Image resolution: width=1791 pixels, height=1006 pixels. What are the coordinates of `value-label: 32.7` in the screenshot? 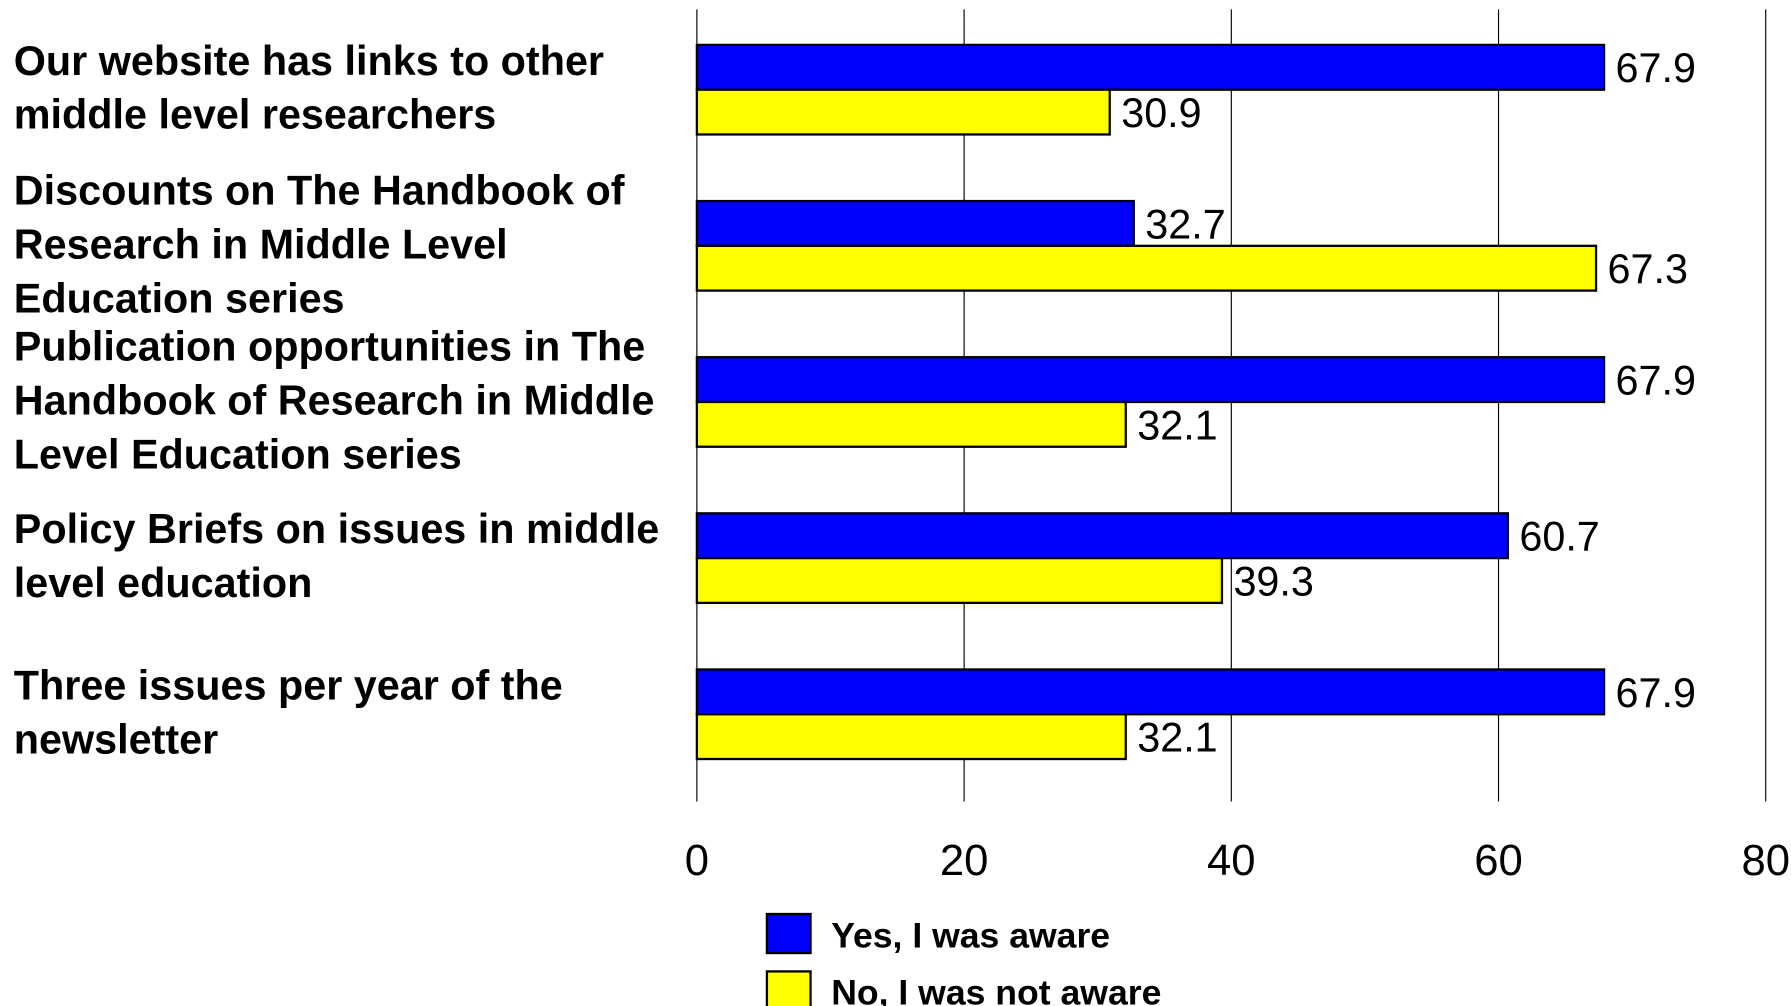 It's located at (1185, 224).